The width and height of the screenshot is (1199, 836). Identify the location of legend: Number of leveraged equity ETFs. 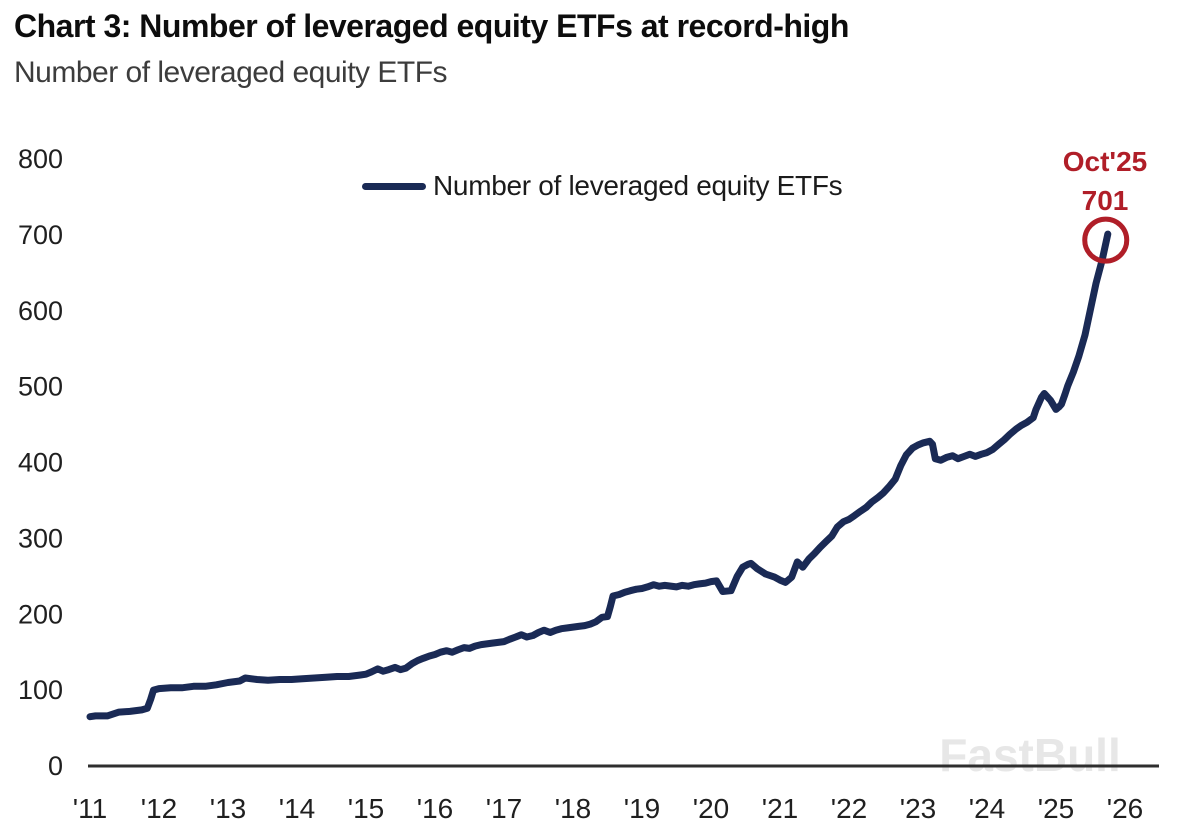
(602, 186).